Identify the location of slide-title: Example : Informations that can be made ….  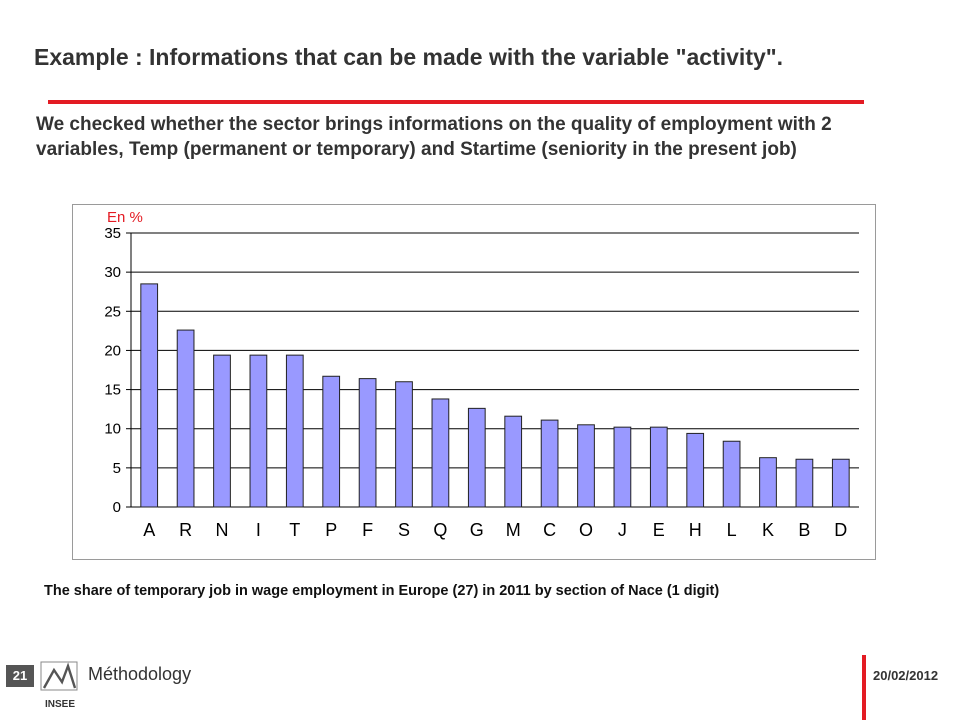
(409, 57).